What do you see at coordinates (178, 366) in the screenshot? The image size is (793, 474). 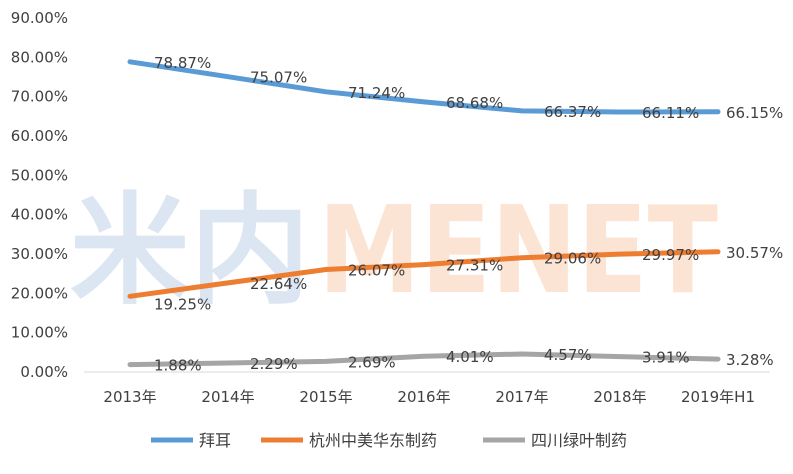 I see `data-label: 1.88%` at bounding box center [178, 366].